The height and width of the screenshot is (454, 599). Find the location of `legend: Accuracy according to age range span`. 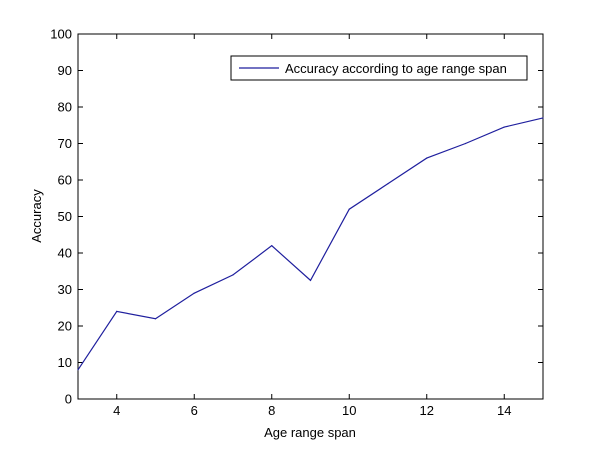

legend: Accuracy according to age range span is located at coordinates (379, 68).